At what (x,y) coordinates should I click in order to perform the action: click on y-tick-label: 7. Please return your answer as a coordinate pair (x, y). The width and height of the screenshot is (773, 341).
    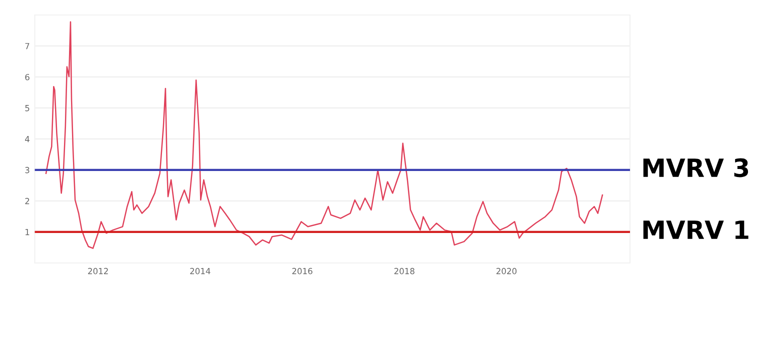
    Looking at the image, I should click on (27, 46).